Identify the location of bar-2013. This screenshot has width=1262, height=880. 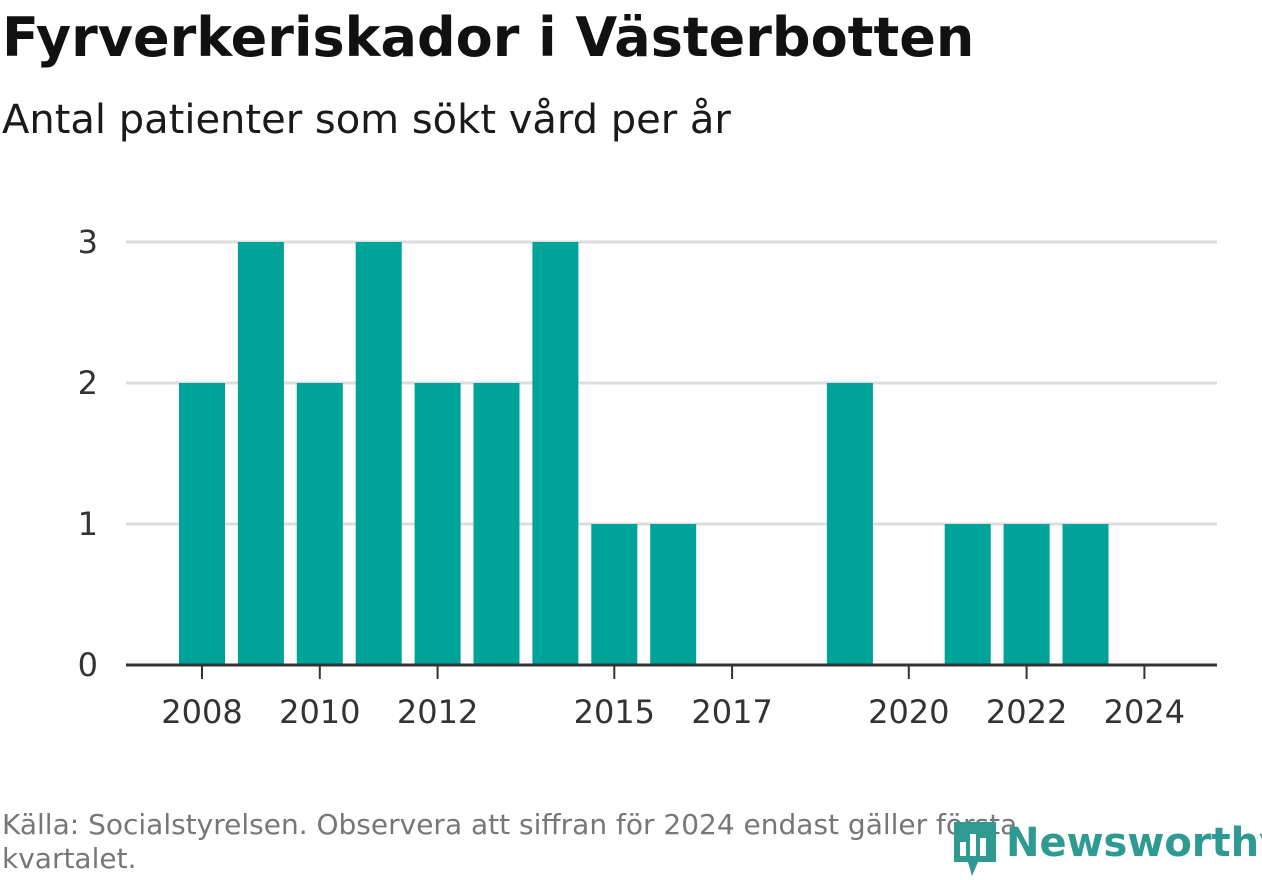
(496, 524).